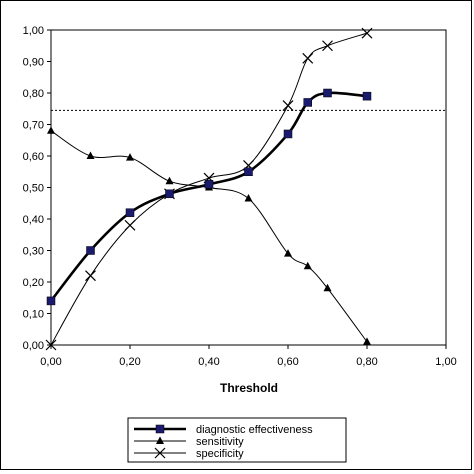  Describe the element at coordinates (33, 63) in the screenshot. I see `y-tick-label: 0,90` at that location.